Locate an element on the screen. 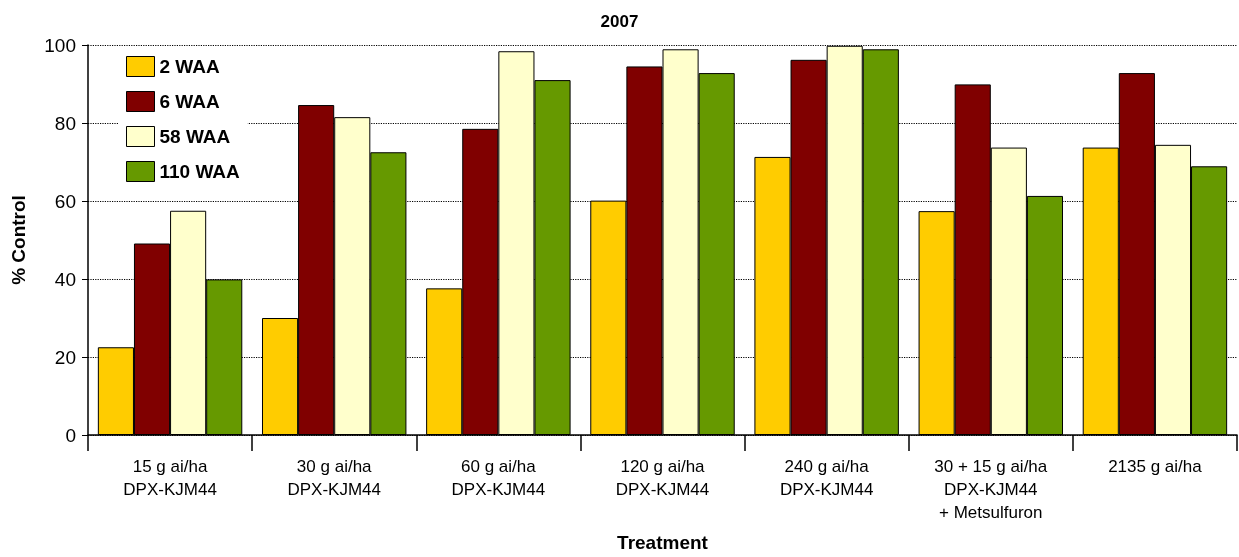  x-tick-label: 120 g ai/ha DPX-KJM44 is located at coordinates (662, 478).